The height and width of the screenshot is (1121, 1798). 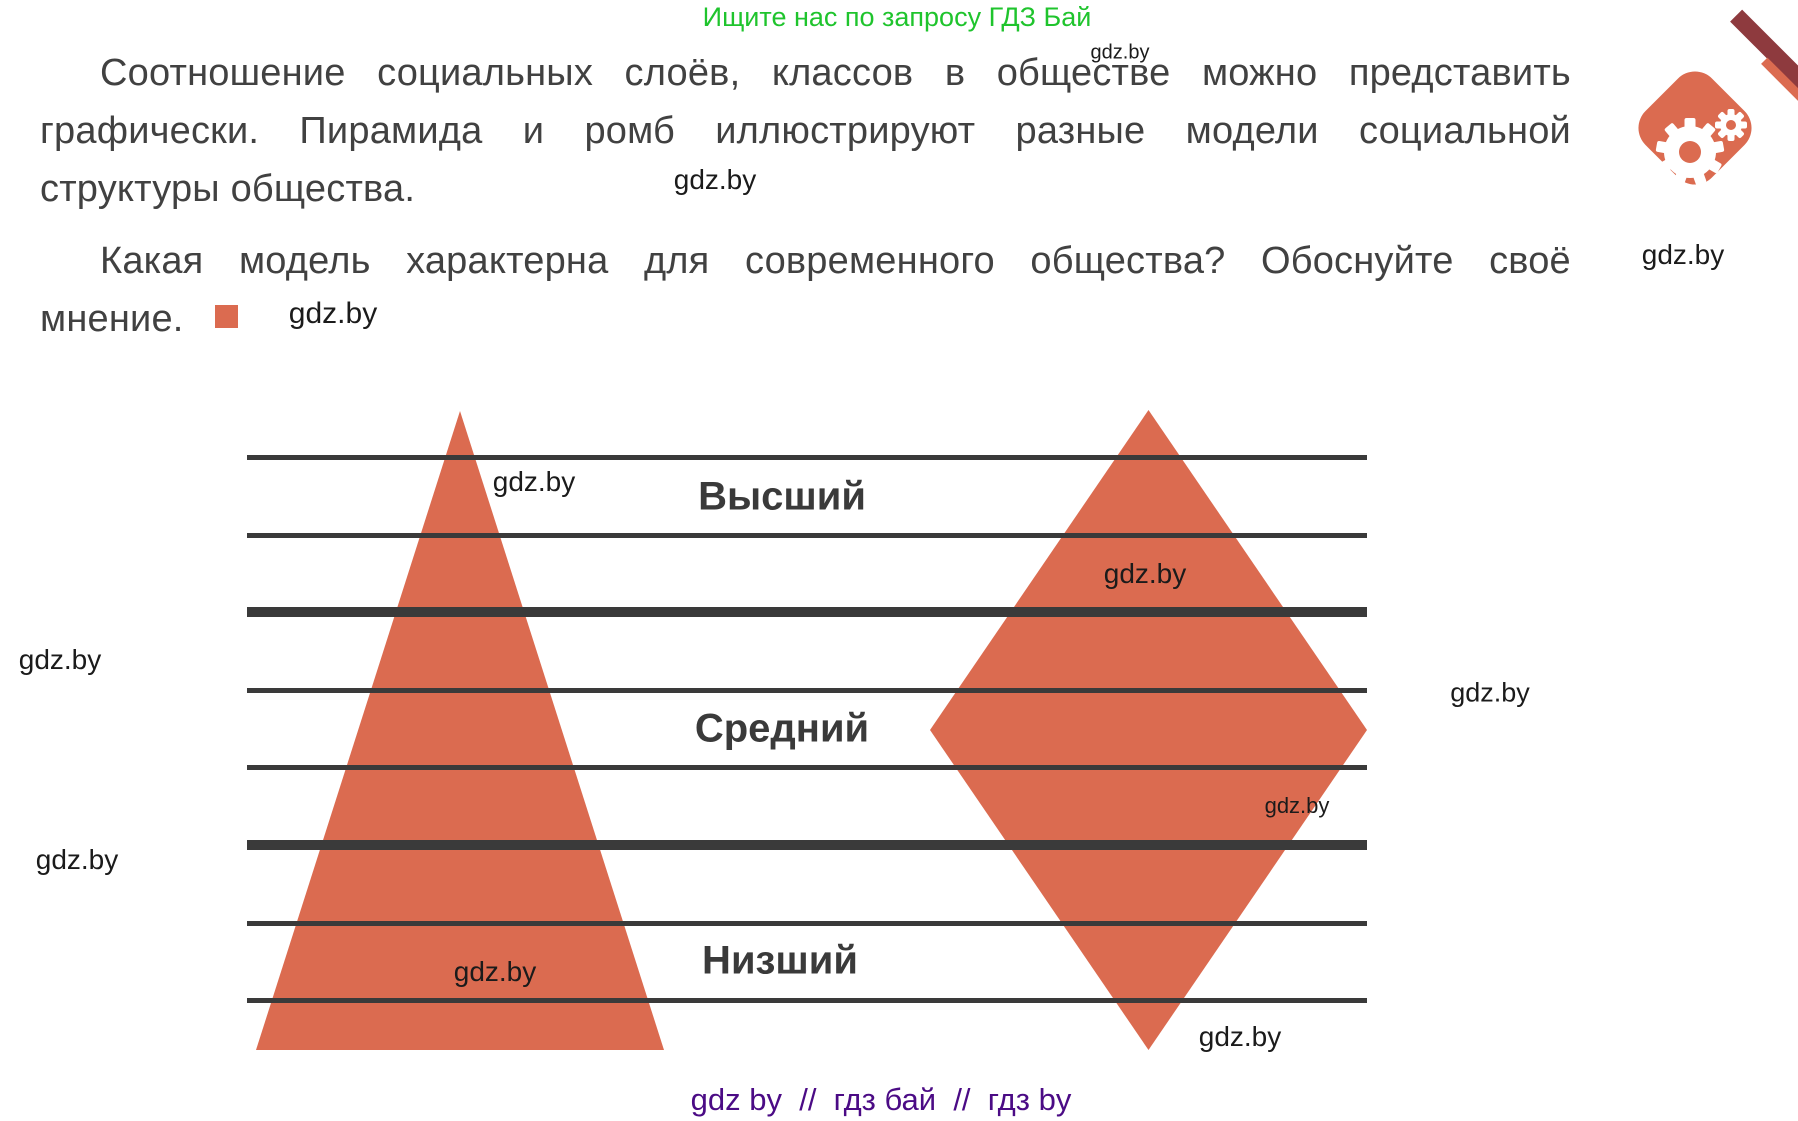 I want to click on gears-icon, so click(x=1701, y=147).